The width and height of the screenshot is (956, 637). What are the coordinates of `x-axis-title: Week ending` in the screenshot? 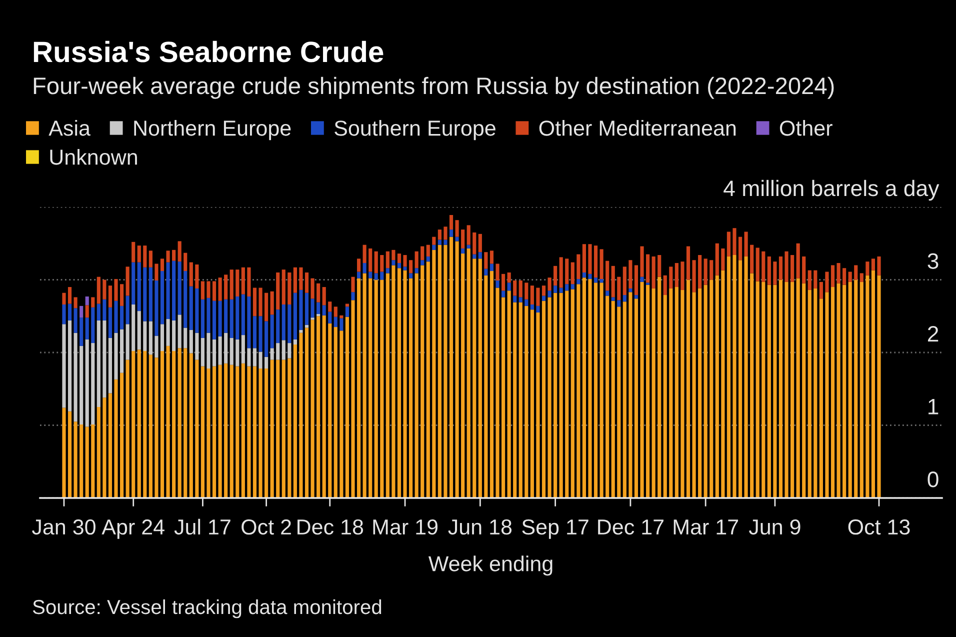 It's located at (490, 566).